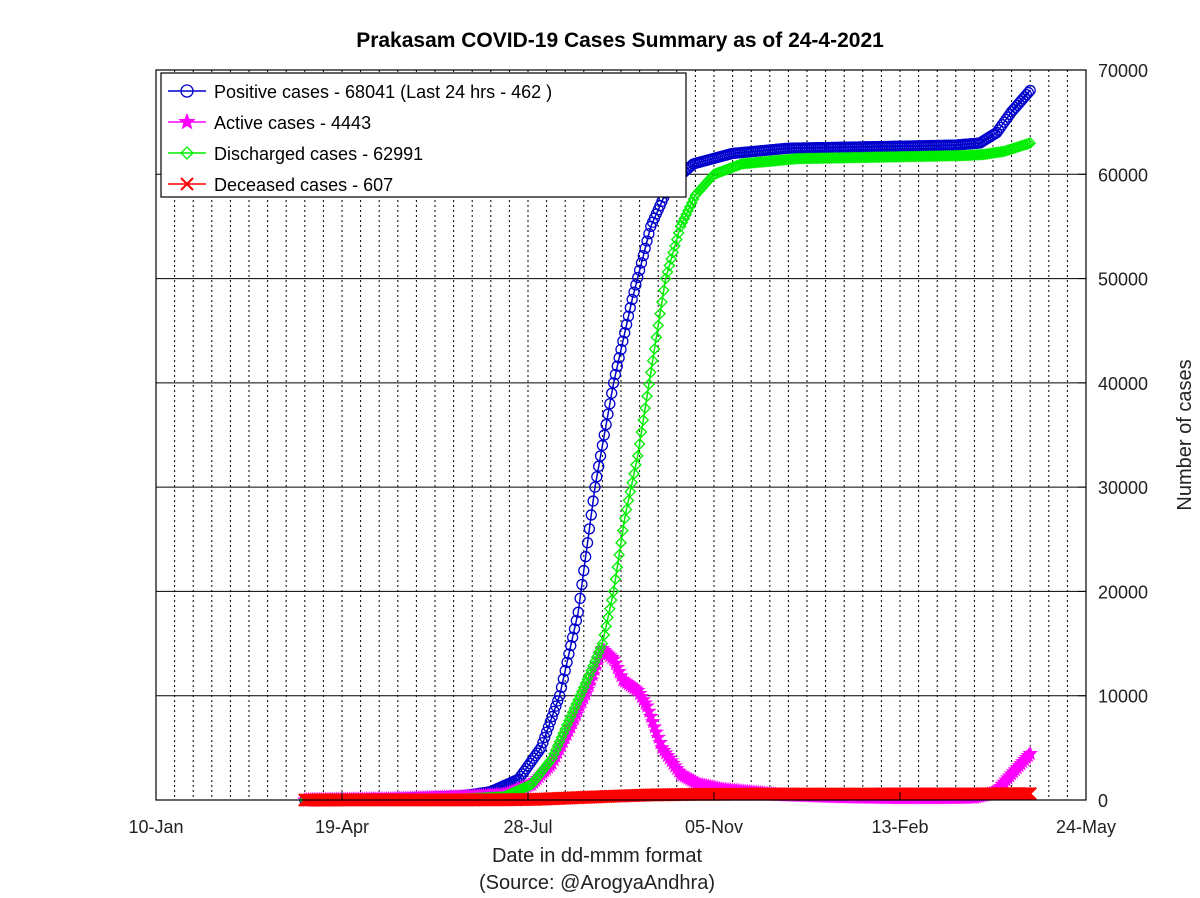 Image resolution: width=1200 pixels, height=898 pixels. I want to click on source-note: (Source: @ArogyaAndhra), so click(597, 883).